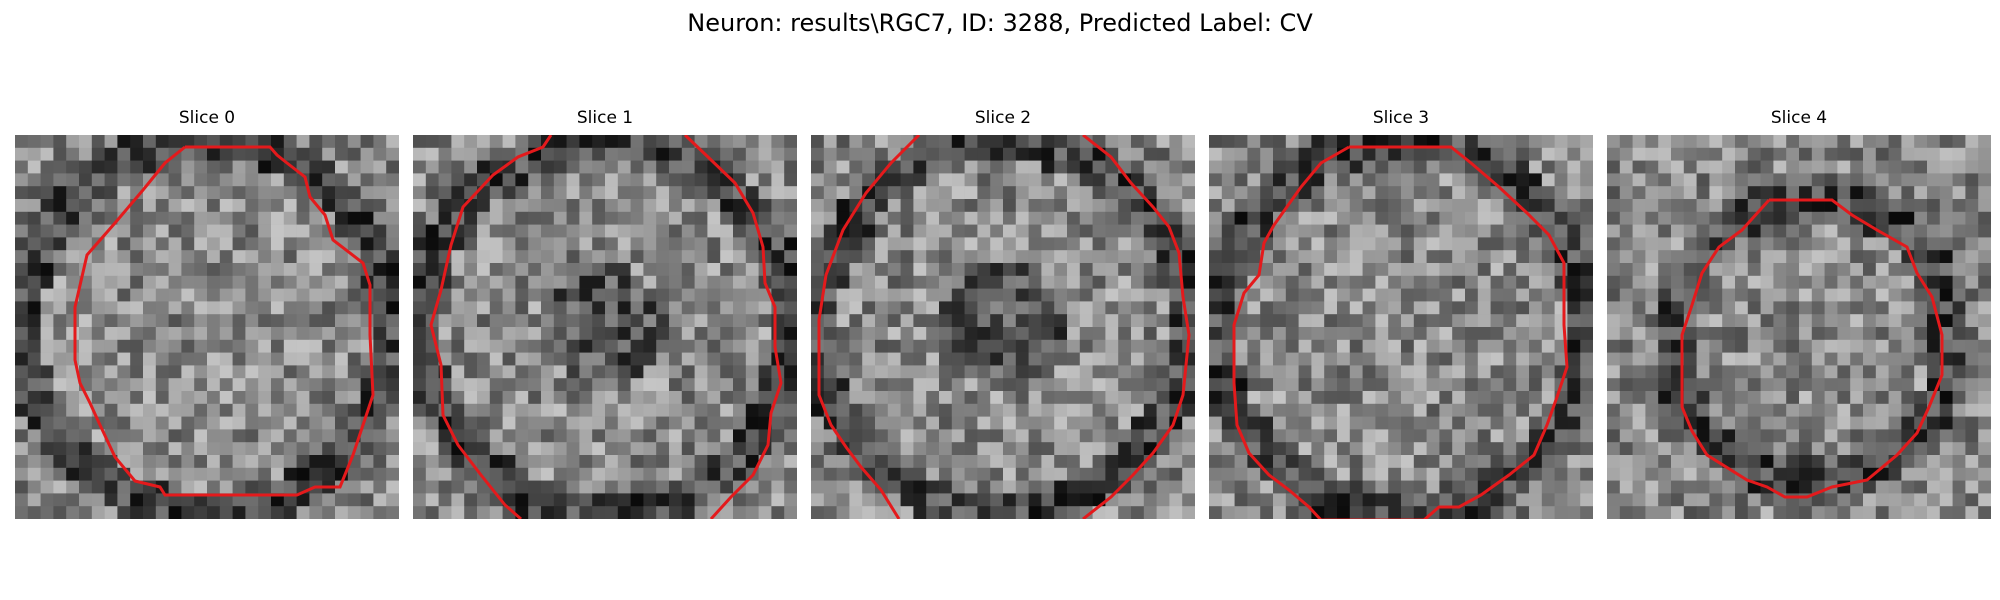 The image size is (2000, 600). I want to click on slice-title: Slice 3, so click(1401, 118).